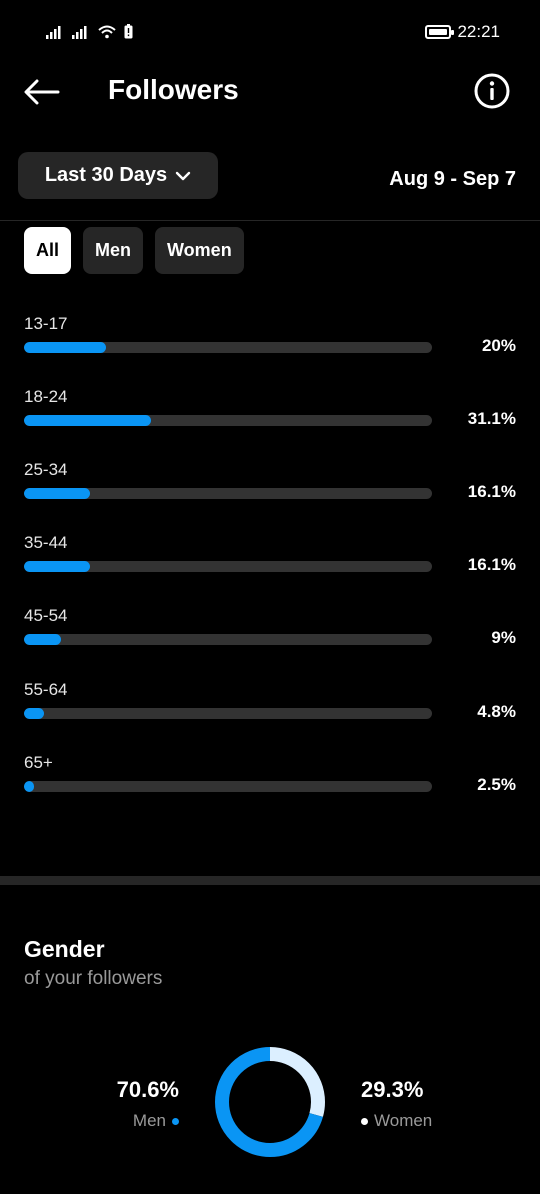 This screenshot has width=540, height=1194. I want to click on chevron-down-icon, so click(183, 175).